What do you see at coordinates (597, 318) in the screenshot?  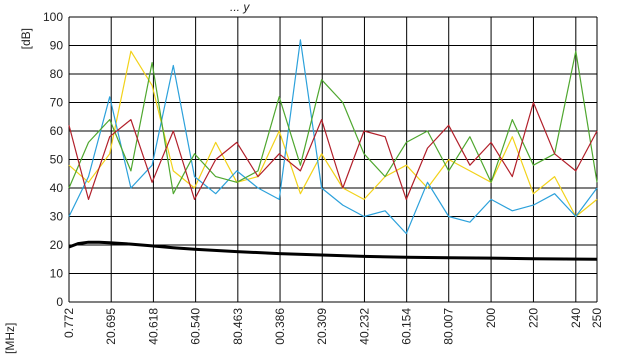 I see `x-tick-label: 250` at bounding box center [597, 318].